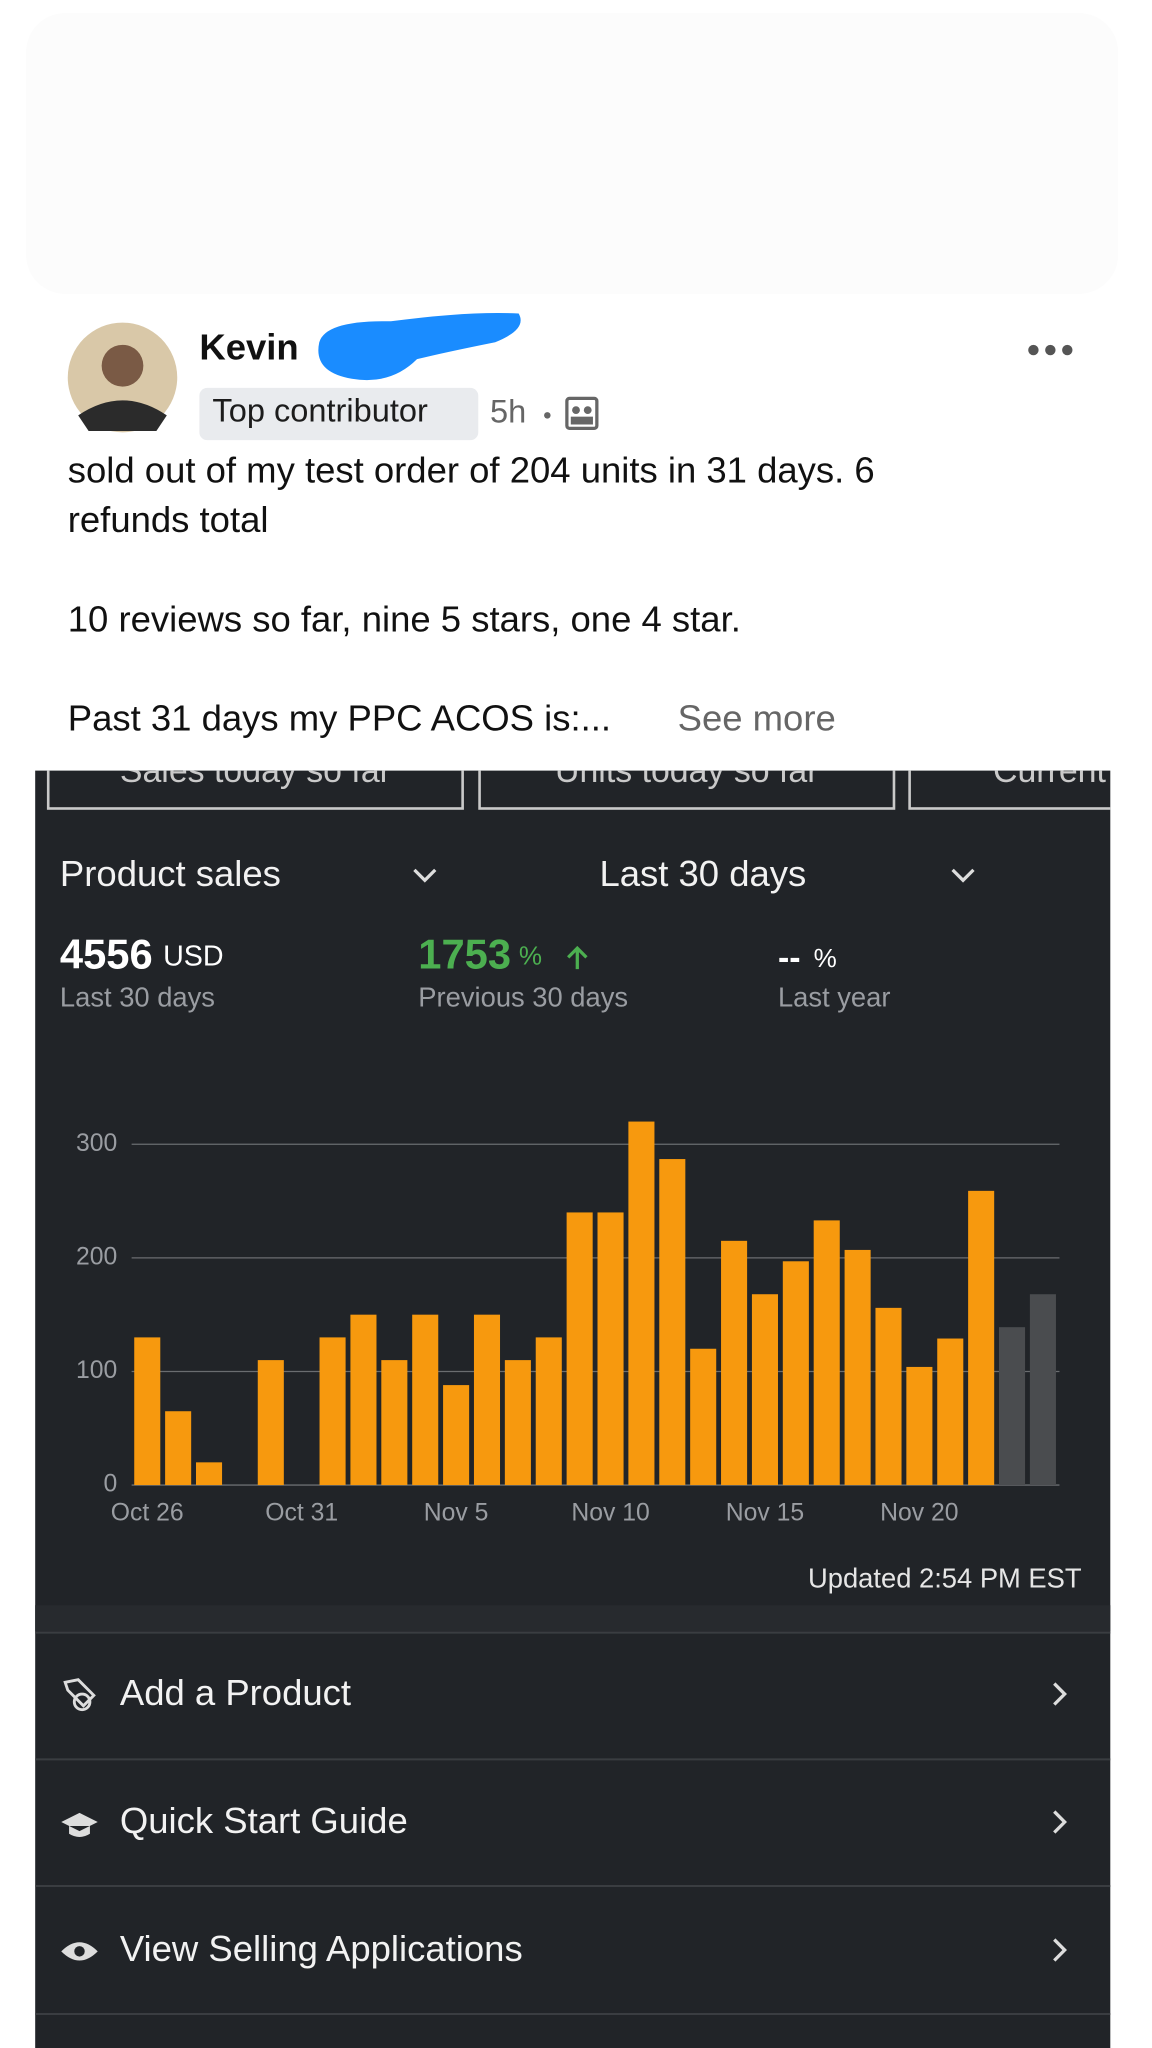  What do you see at coordinates (789, 958) in the screenshot?
I see `stat-value: --` at bounding box center [789, 958].